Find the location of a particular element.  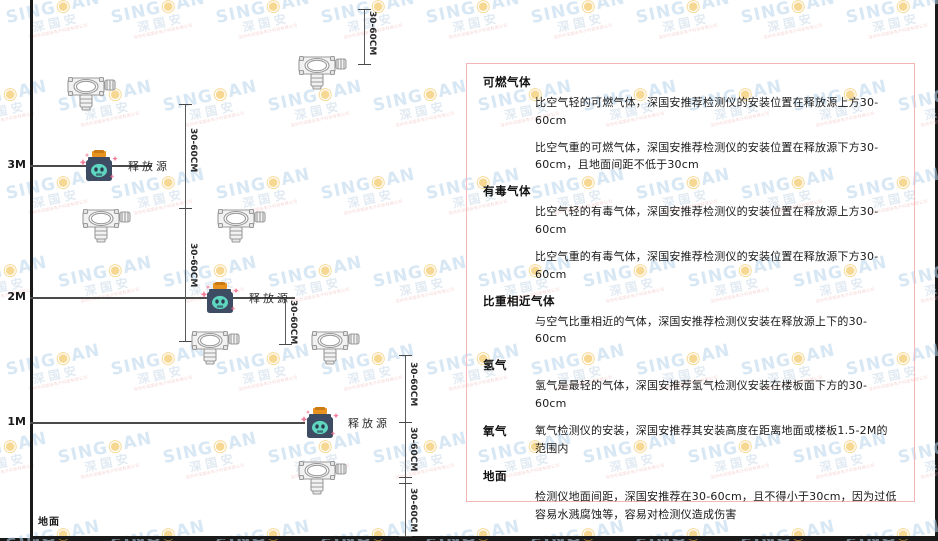

guideline-section: 氢气氢气是最轻的气体，深国安推荐氢气检测仪安装在楼板面下方的30-60cm is located at coordinates (690, 385).